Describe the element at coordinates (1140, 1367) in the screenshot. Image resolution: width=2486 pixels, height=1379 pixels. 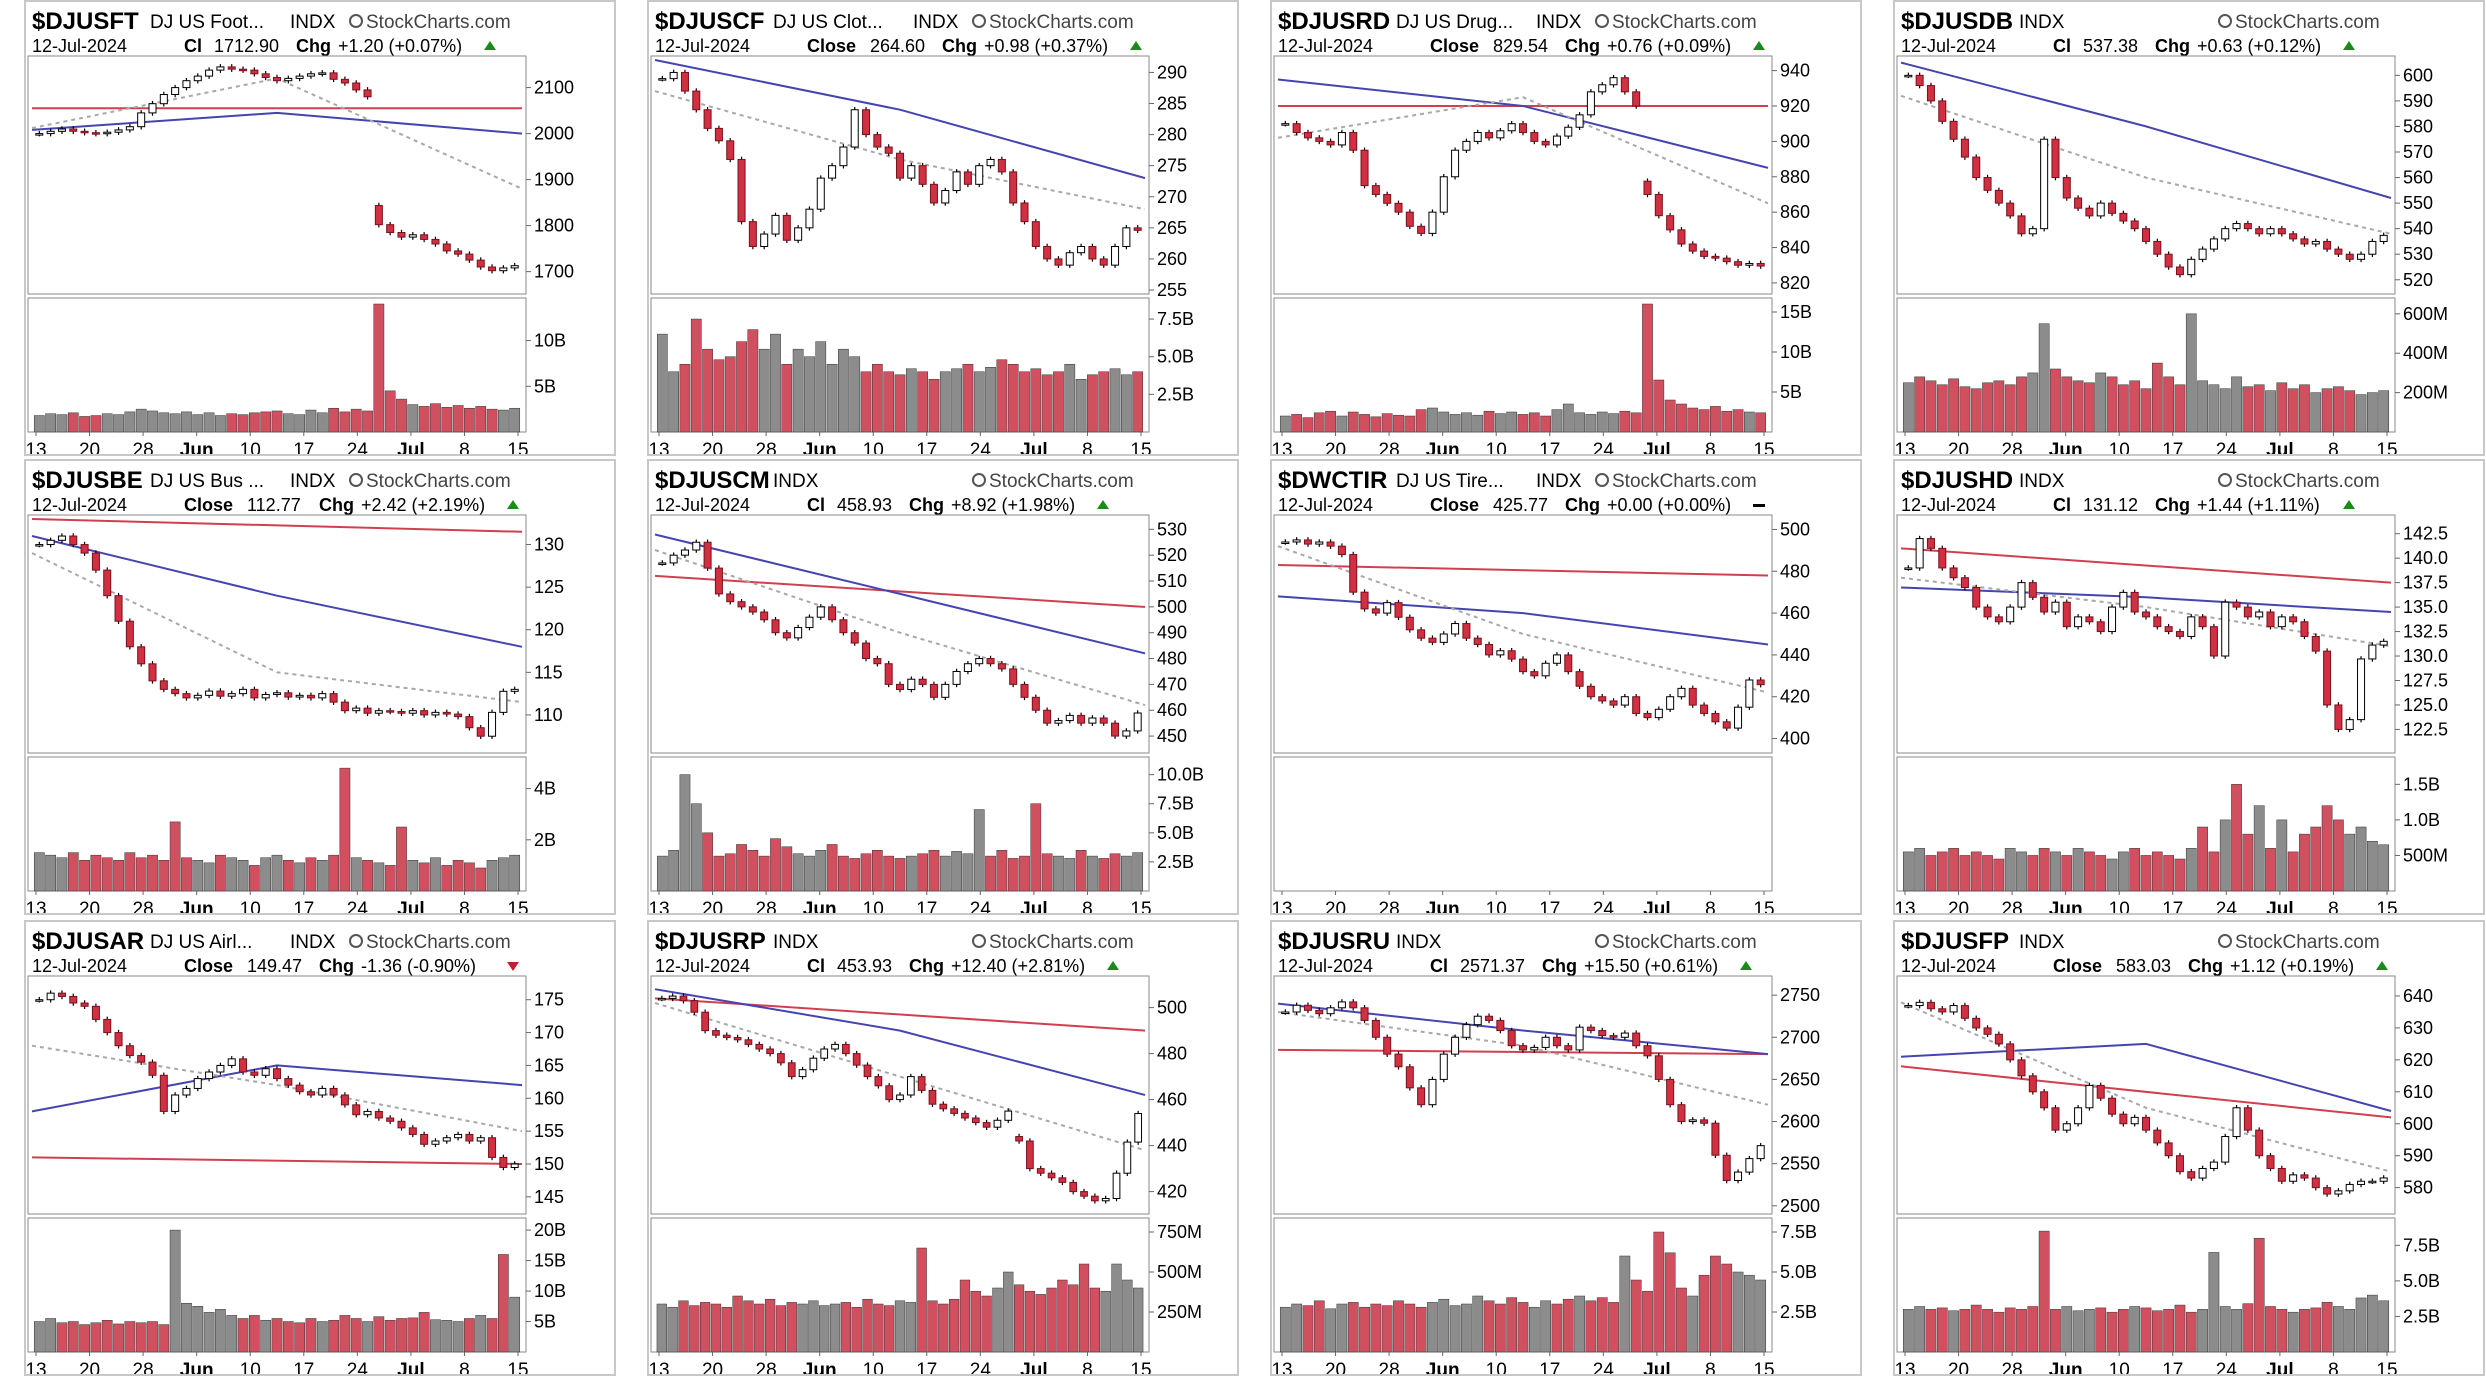
I see `x-tick-label: 15` at that location.